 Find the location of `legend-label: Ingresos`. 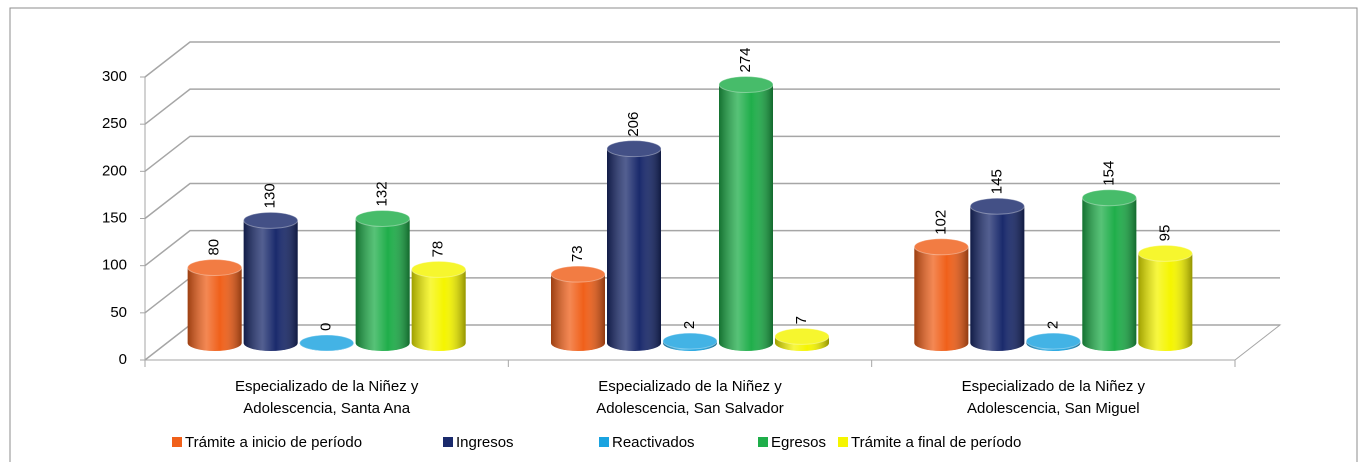

legend-label: Ingresos is located at coordinates (485, 442).